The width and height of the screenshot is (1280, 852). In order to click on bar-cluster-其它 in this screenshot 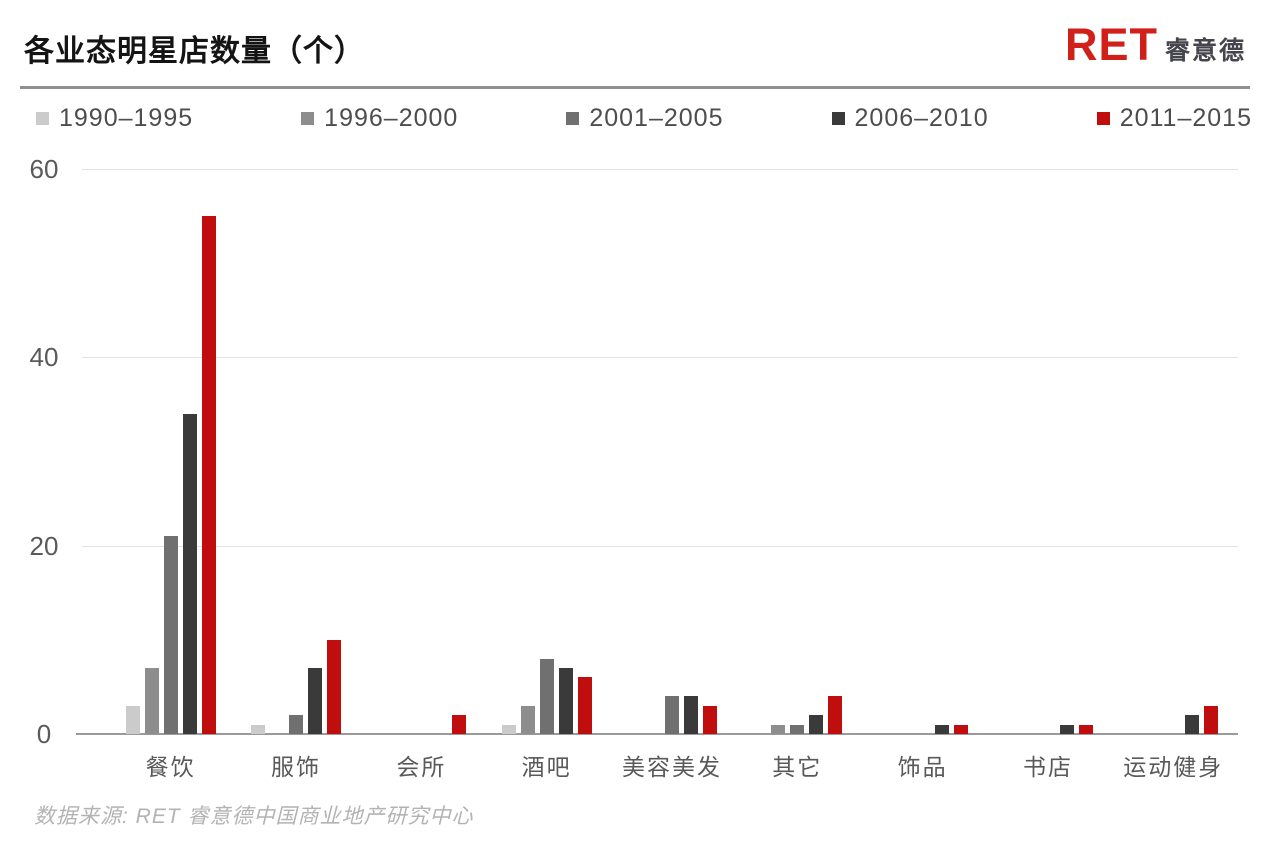, I will do `click(797, 451)`.